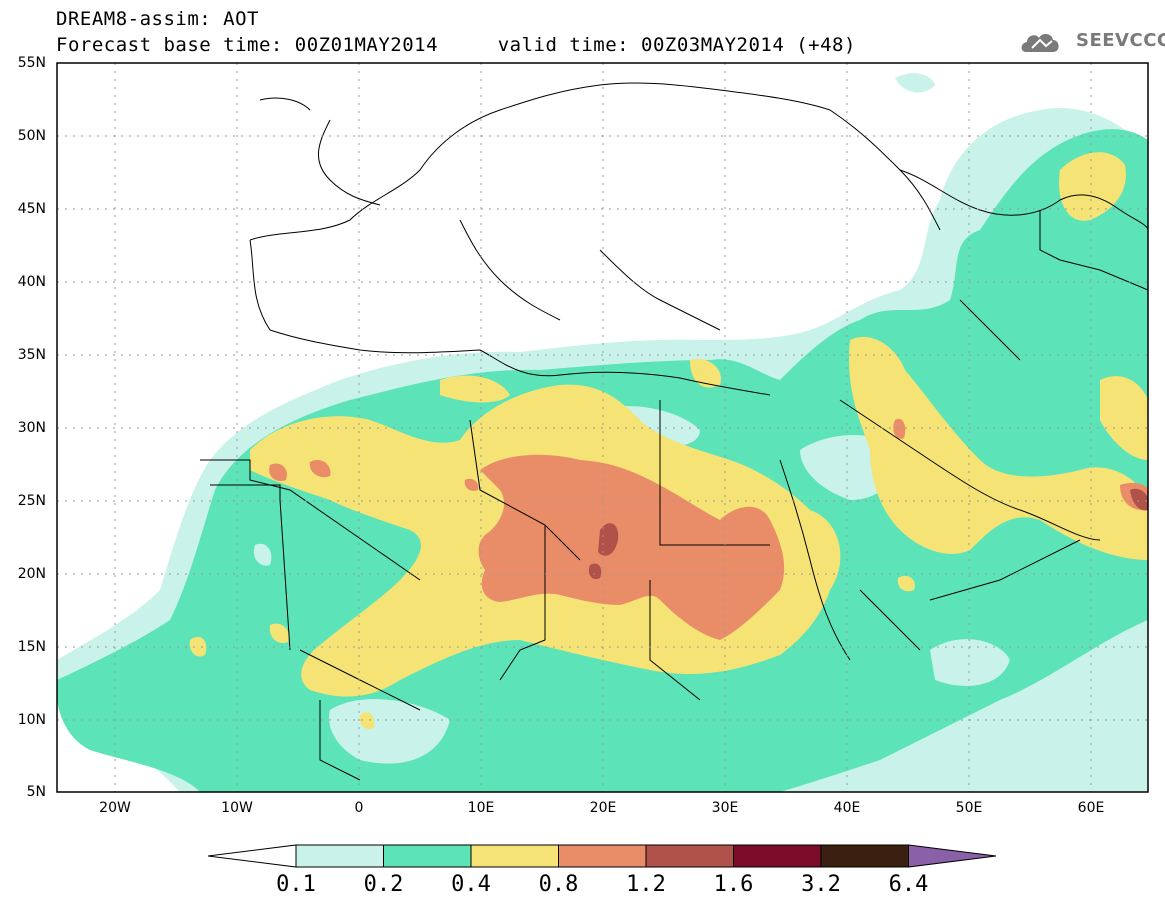 The image size is (1165, 905). I want to click on lon-label: 0, so click(359, 808).